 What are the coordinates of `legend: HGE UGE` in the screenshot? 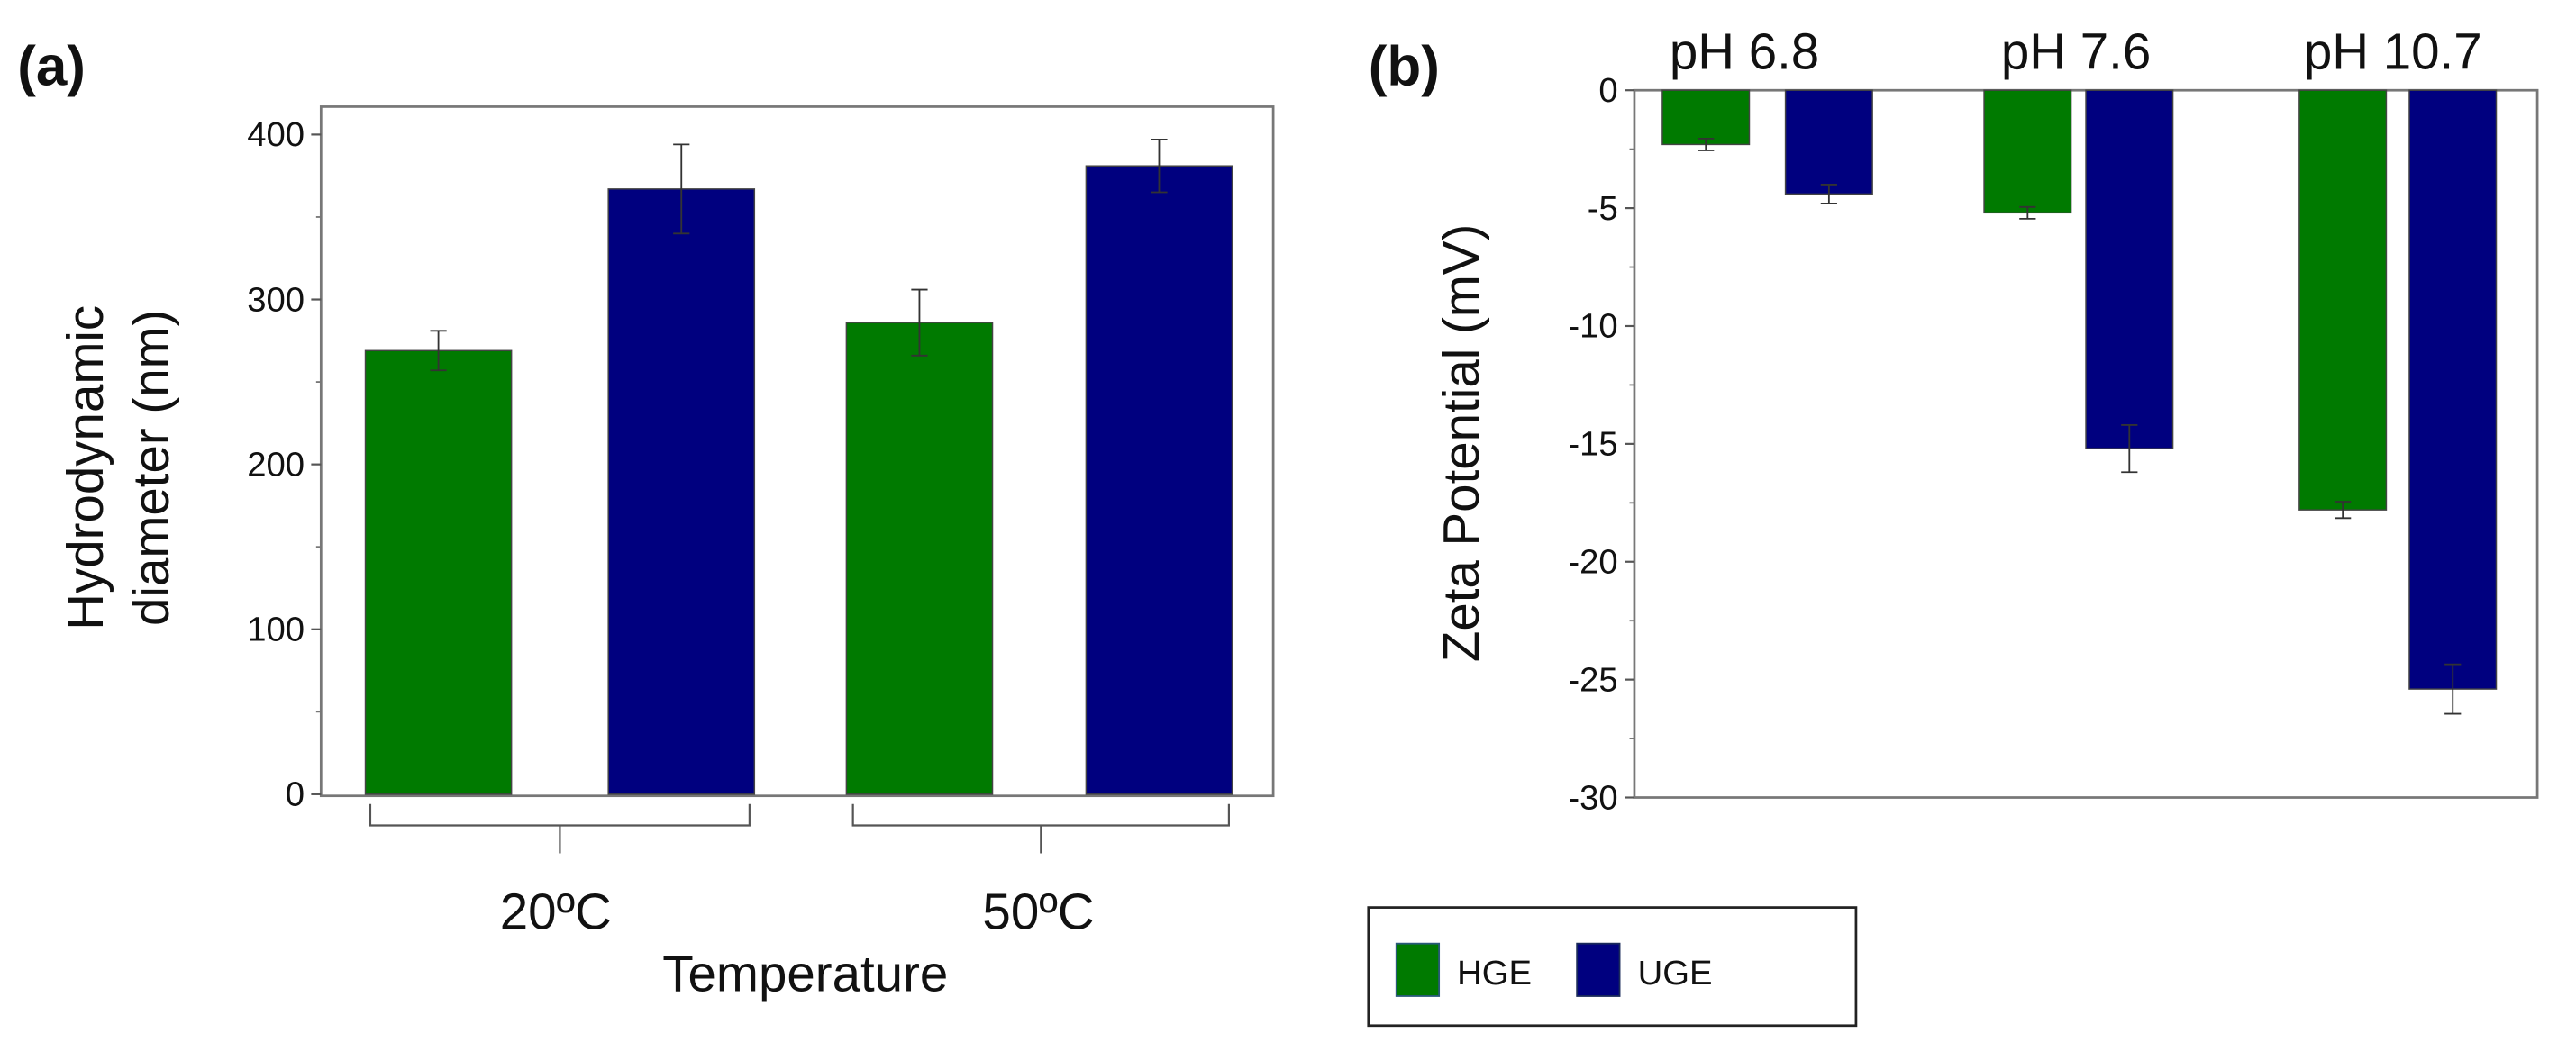 It's located at (1612, 967).